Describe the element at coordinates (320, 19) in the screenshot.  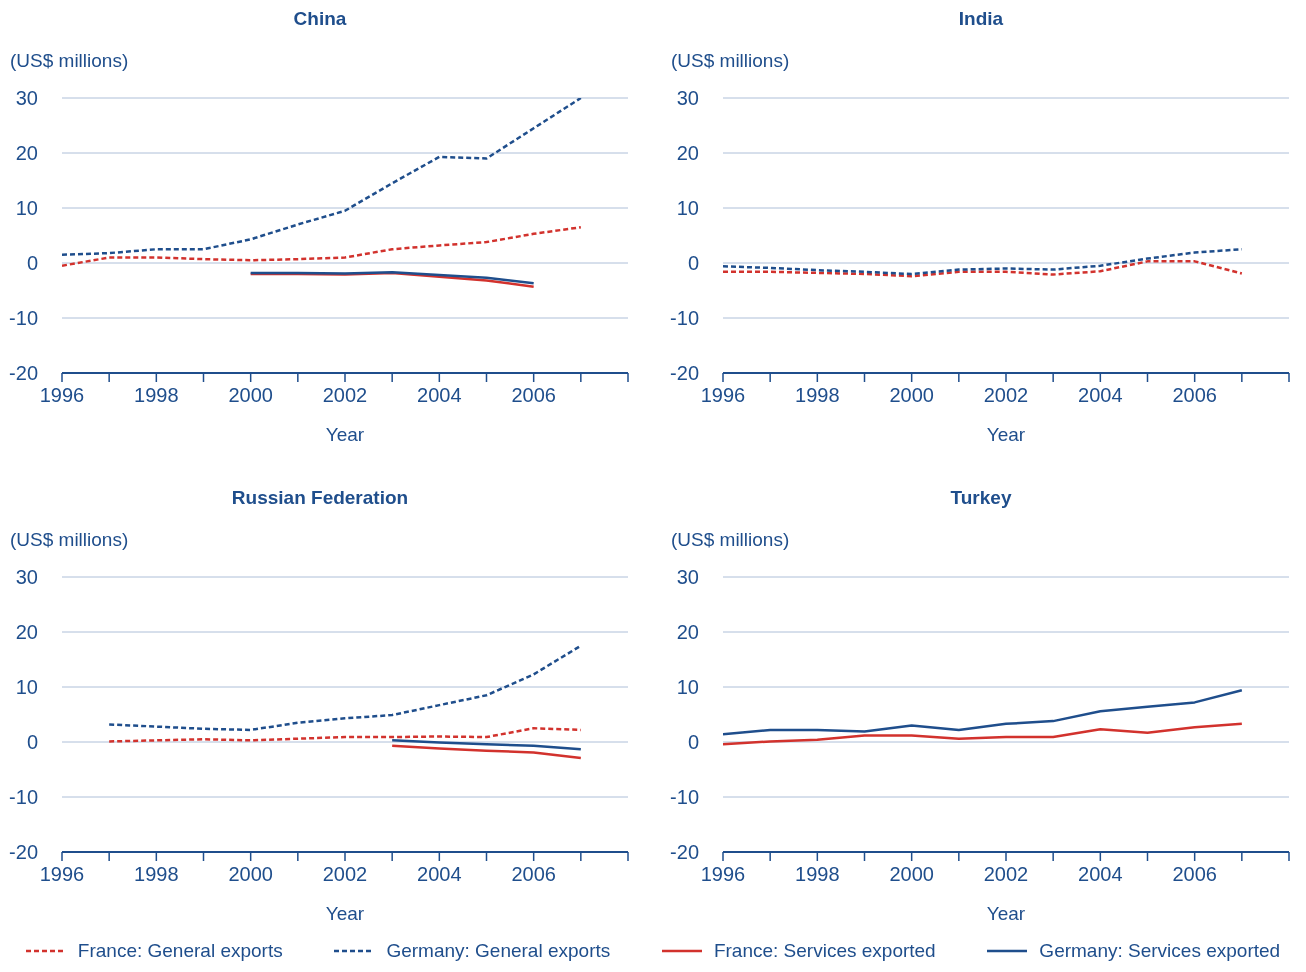
I see `chart-title: China` at that location.